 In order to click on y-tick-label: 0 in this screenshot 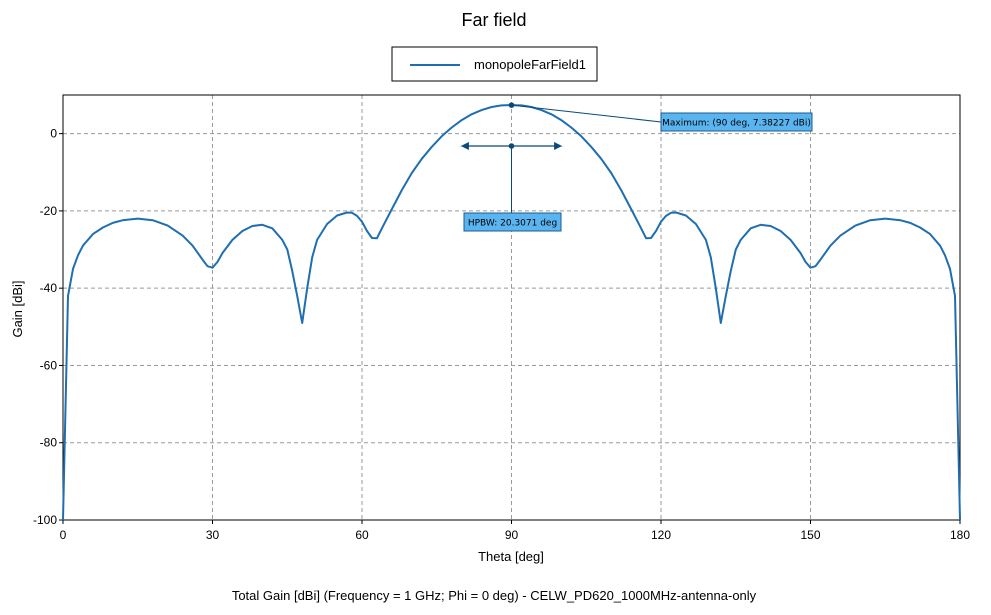, I will do `click(53, 134)`.